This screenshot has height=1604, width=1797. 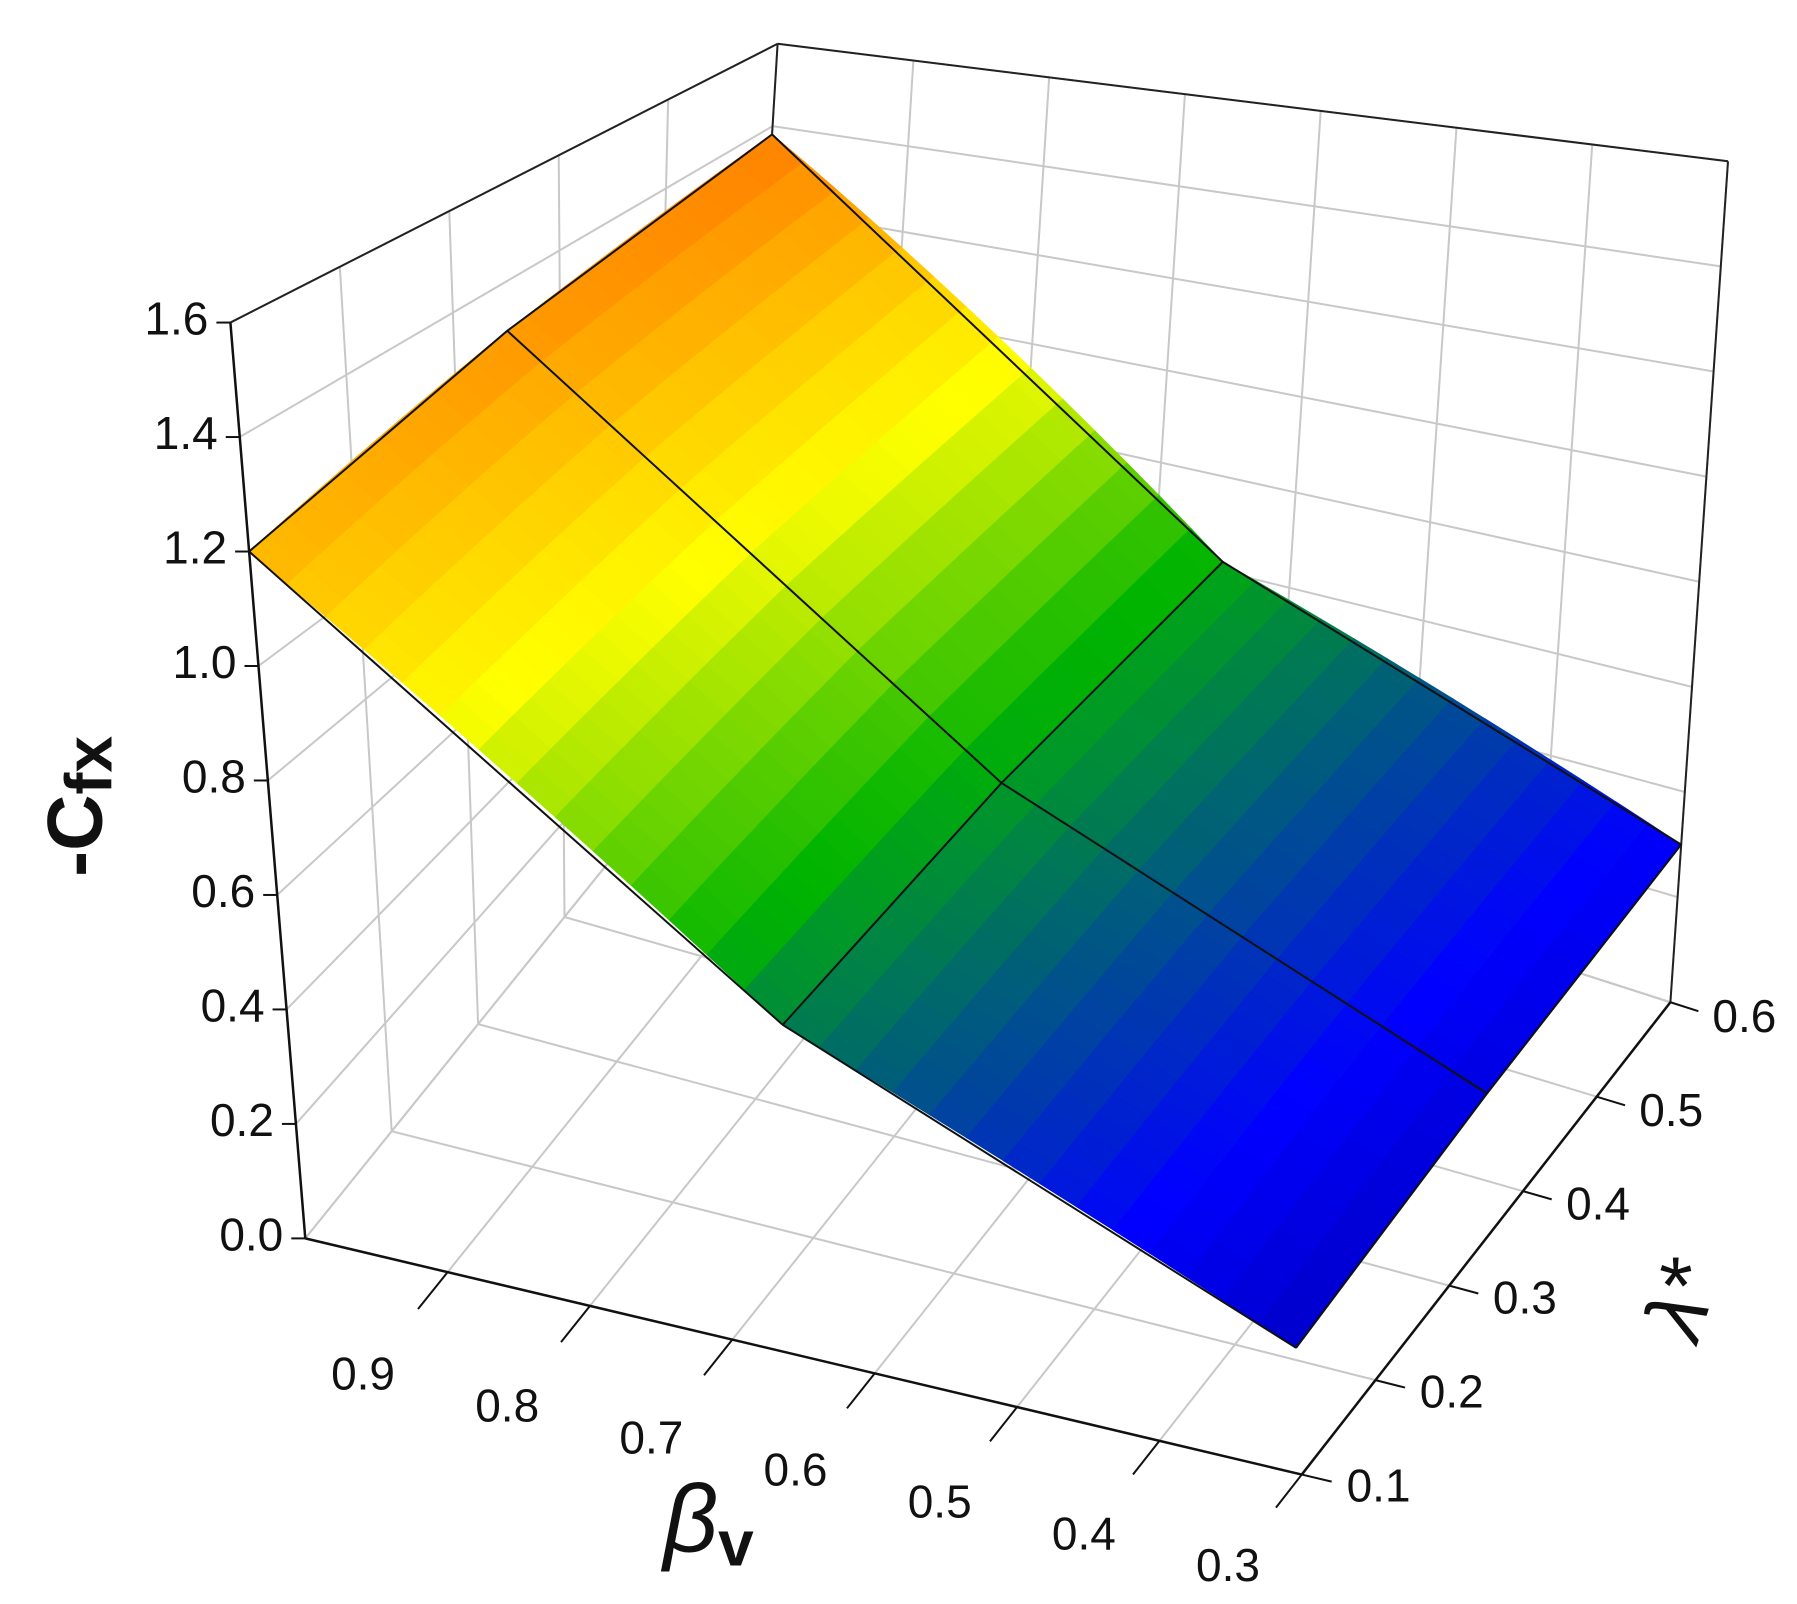 What do you see at coordinates (176, 319) in the screenshot?
I see `z-tick-label: 1.6` at bounding box center [176, 319].